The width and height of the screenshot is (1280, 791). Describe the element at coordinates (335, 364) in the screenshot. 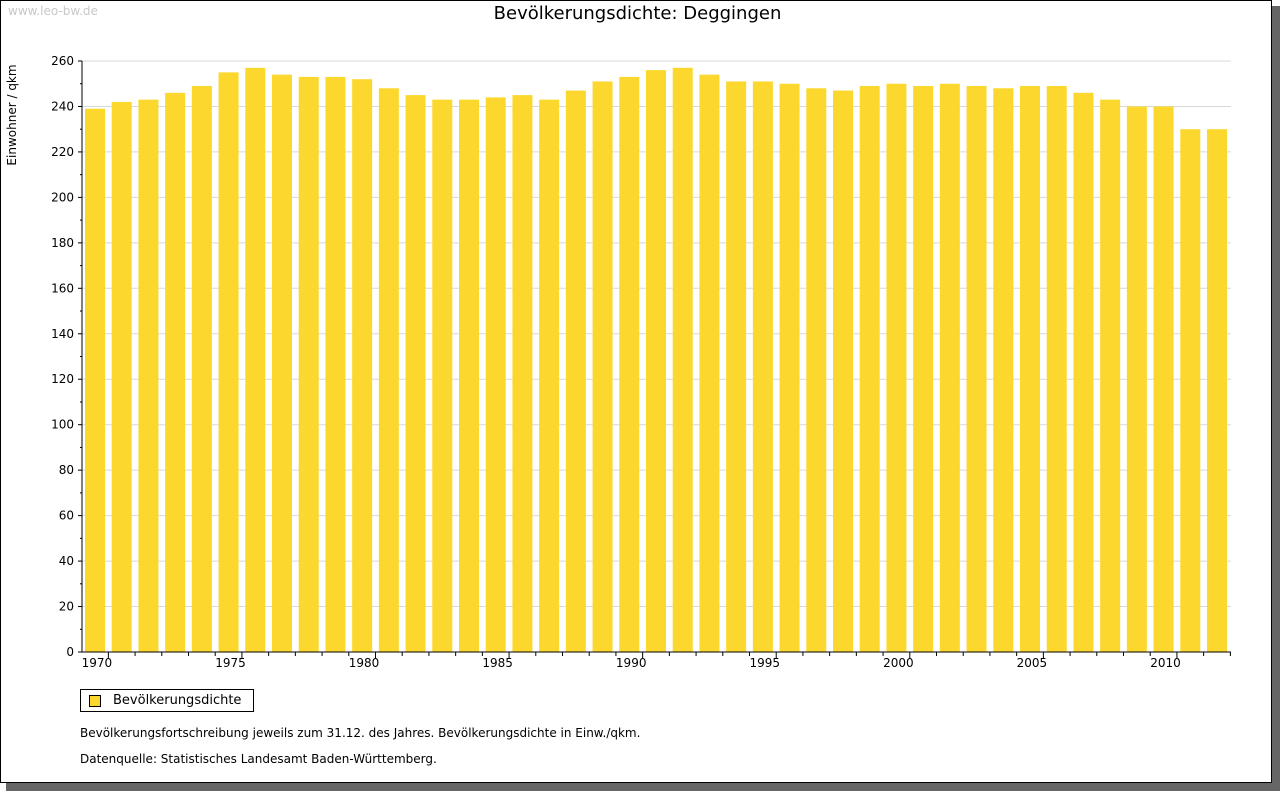

I see `bar-1979` at that location.